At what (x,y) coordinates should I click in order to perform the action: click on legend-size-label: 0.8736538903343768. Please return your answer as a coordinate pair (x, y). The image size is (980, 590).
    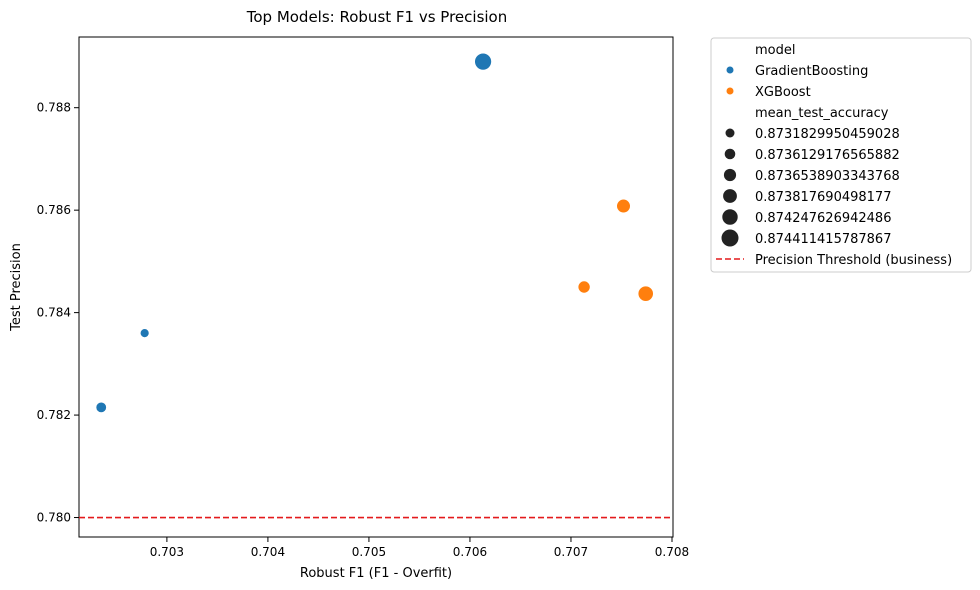
    Looking at the image, I should click on (827, 176).